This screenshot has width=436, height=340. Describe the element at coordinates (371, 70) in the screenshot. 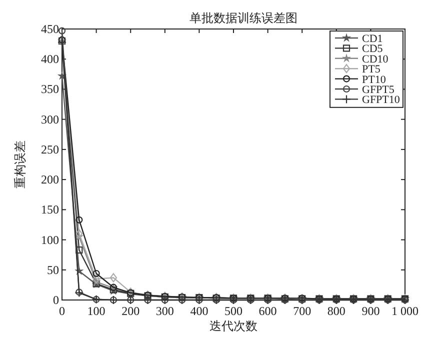

I see `legend-label: PT5` at that location.